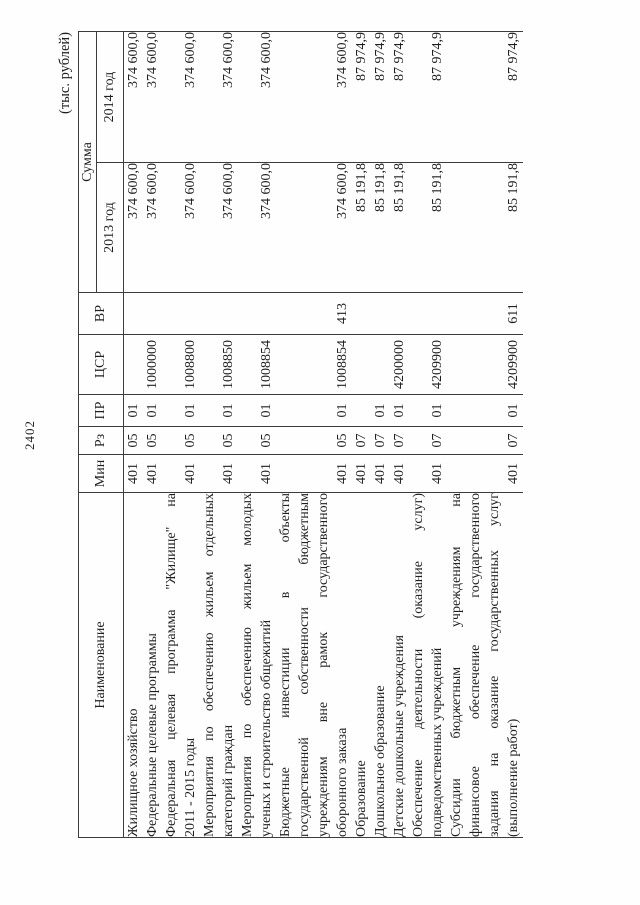 Image resolution: width=640 pixels, height=905 pixels. Describe the element at coordinates (475, 665) in the screenshot. I see `name-line: финансовое обеспечение государственного` at that location.